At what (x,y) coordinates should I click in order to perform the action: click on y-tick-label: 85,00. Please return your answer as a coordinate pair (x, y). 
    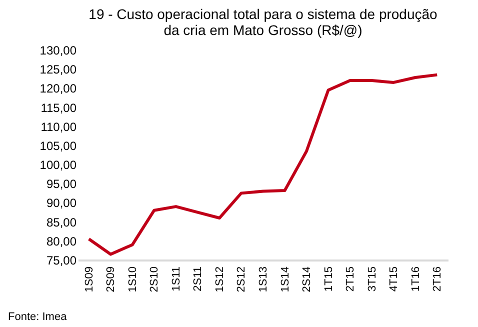
    Looking at the image, I should click on (61, 222).